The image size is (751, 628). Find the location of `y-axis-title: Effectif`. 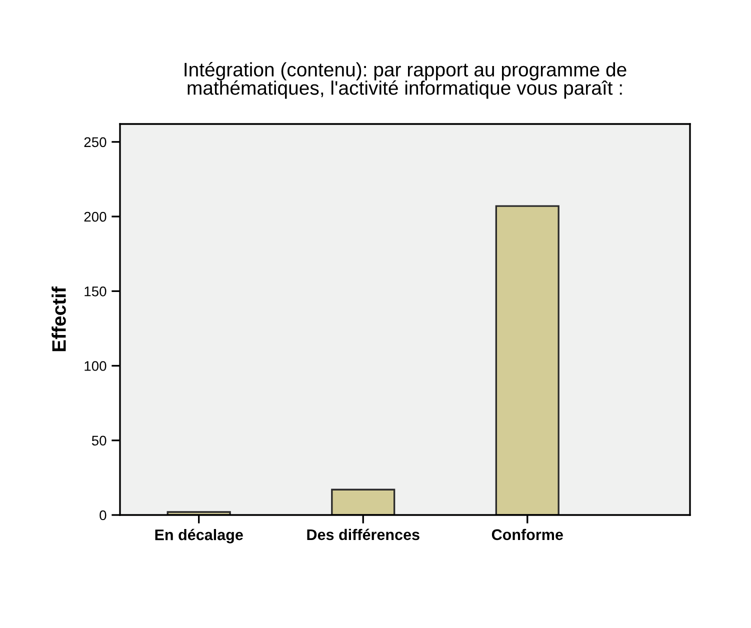

y-axis-title: Effectif is located at coordinates (59, 319).